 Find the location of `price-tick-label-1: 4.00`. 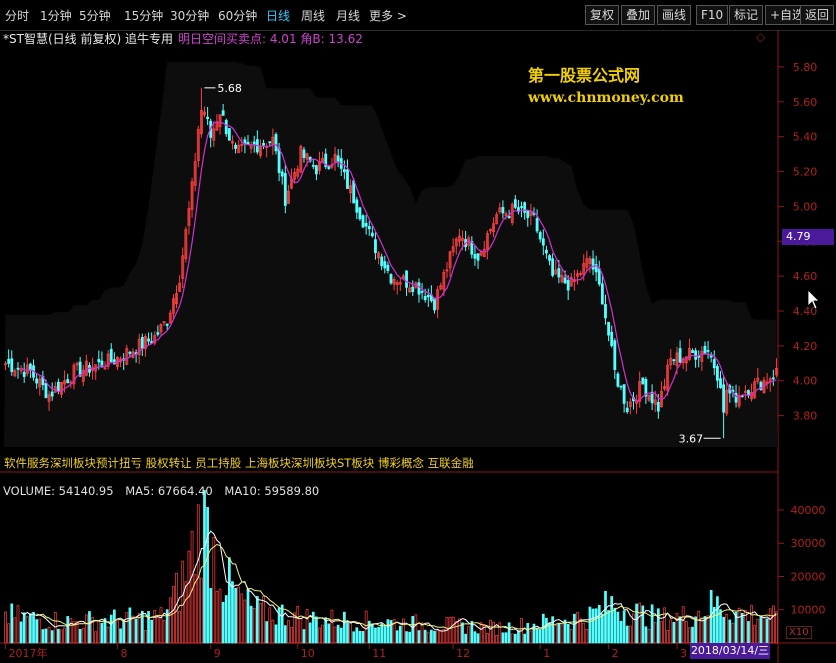

price-tick-label-1: 4.00 is located at coordinates (805, 381).